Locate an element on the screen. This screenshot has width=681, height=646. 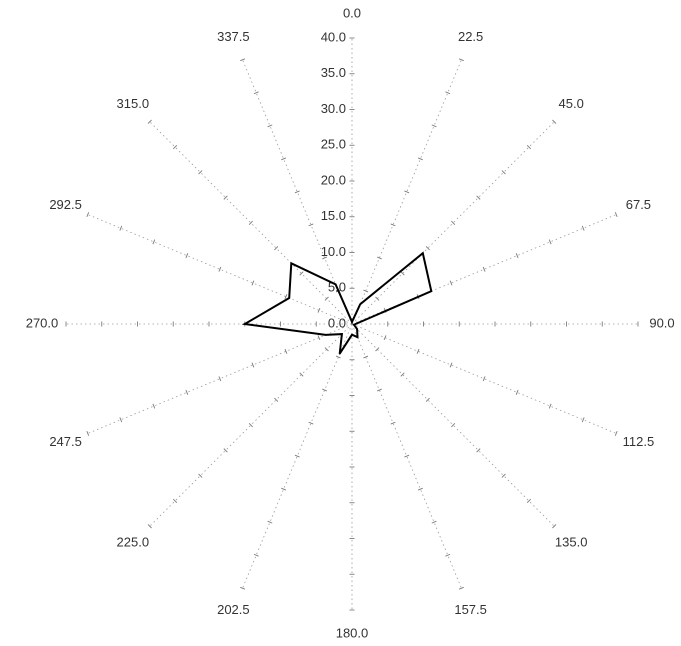
radial-tick-label: 40.0 is located at coordinates (333, 36).